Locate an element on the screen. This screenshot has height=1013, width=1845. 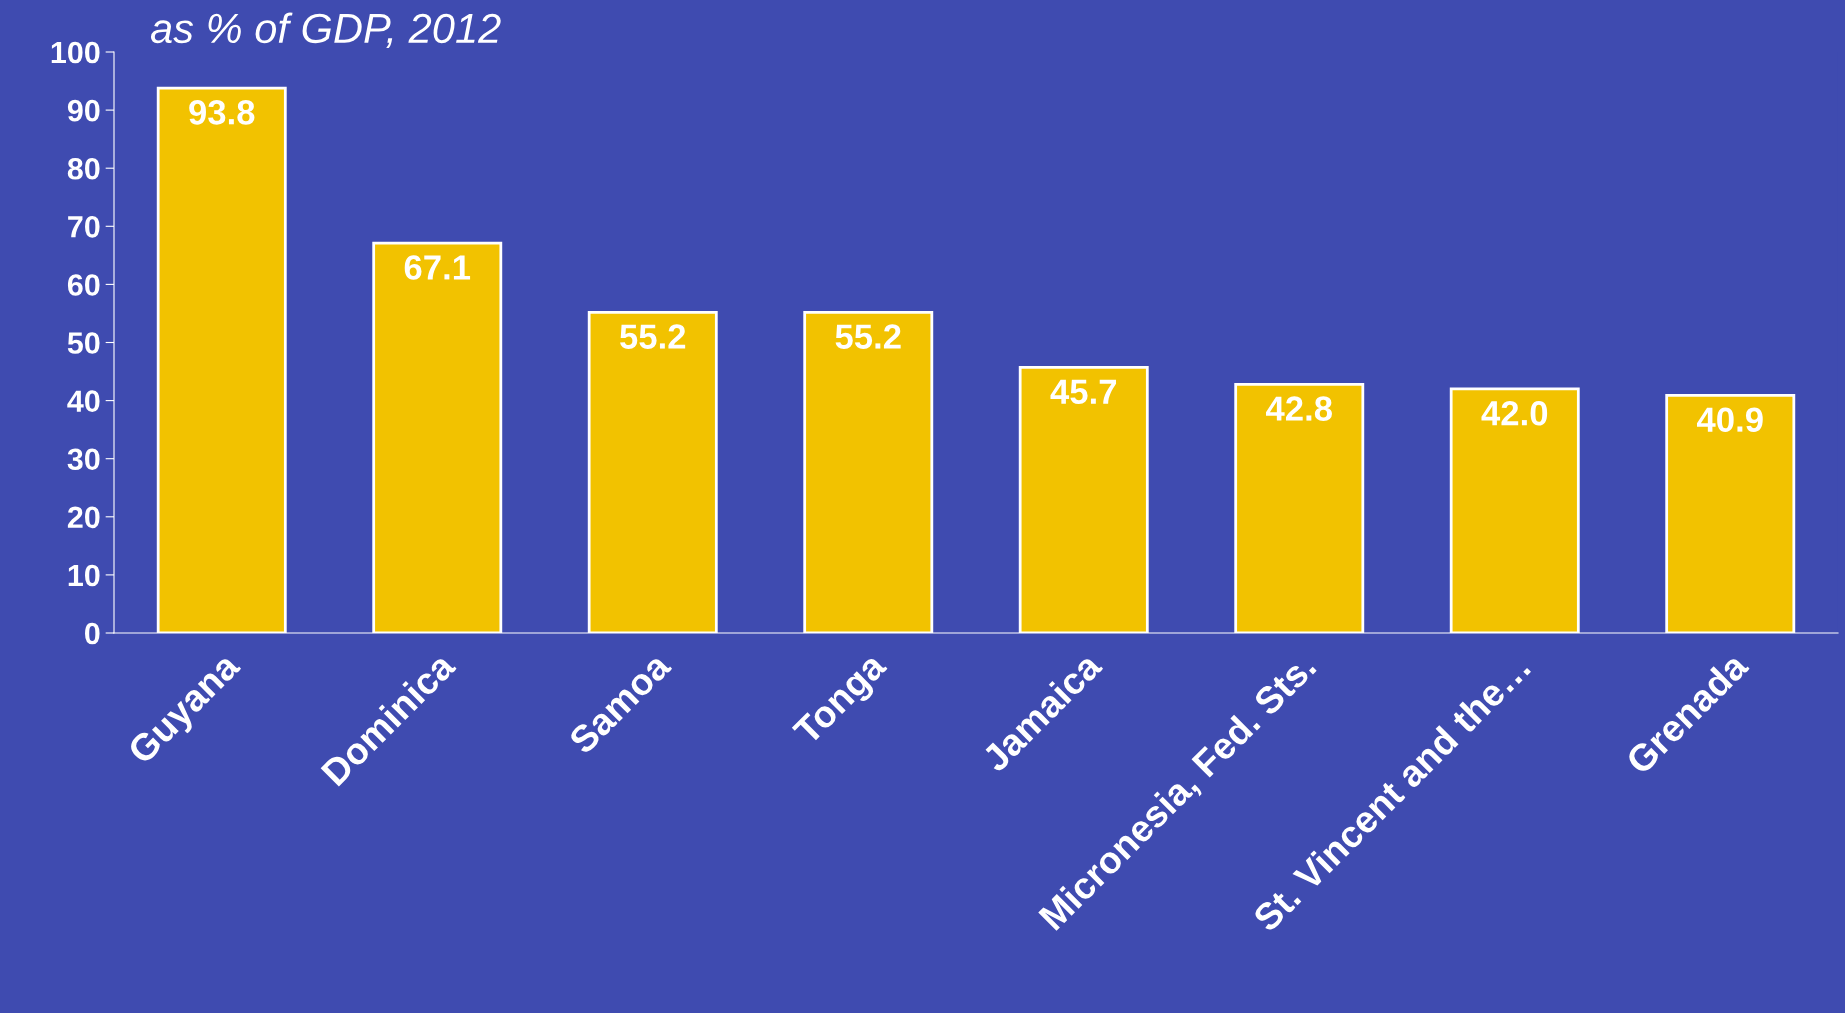
y-tick-label: 20 is located at coordinates (83, 517).